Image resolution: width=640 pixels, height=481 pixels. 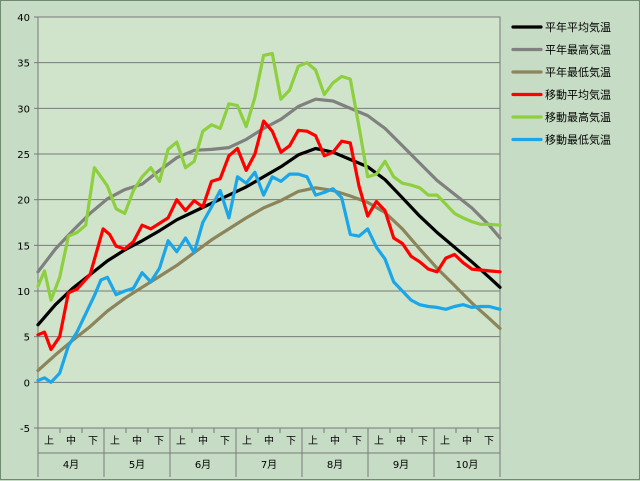 What do you see at coordinates (25, 429) in the screenshot?
I see `y-tick-label: -5` at bounding box center [25, 429].